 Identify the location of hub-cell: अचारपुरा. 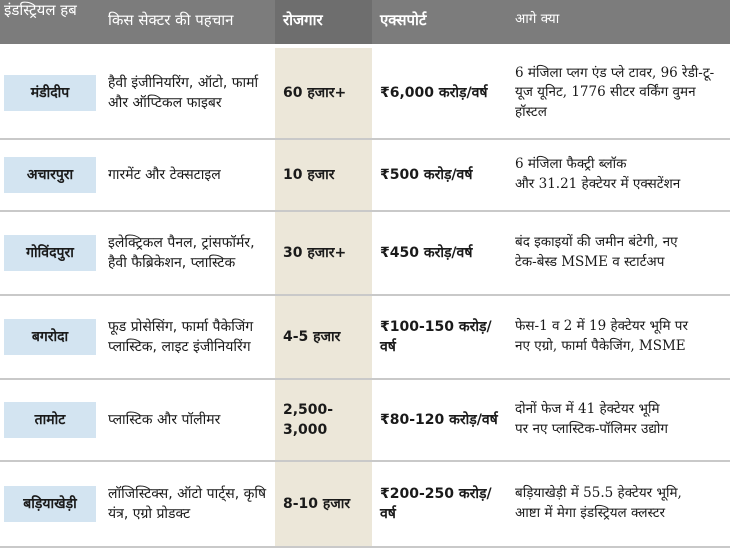
(50, 176).